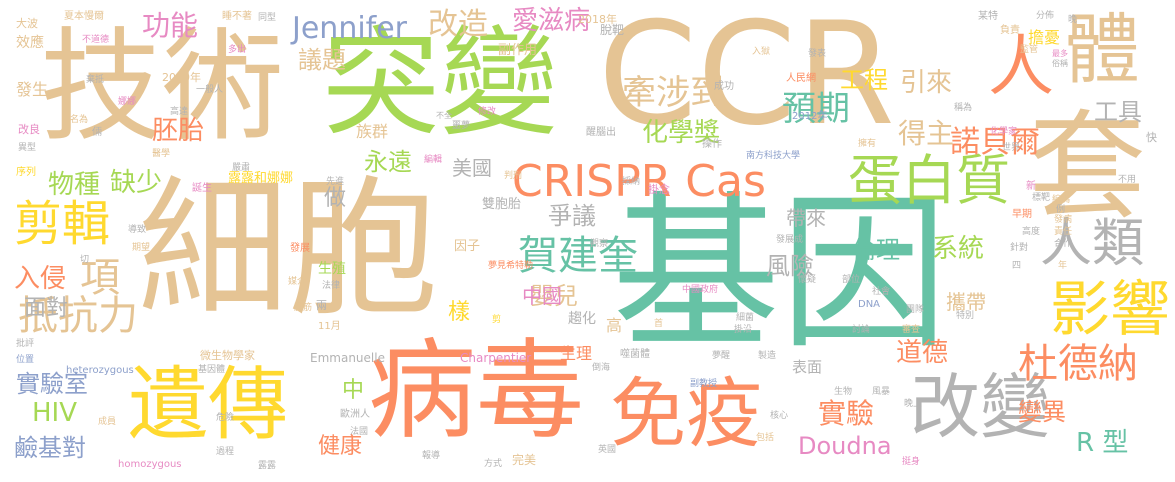  Describe the element at coordinates (867, 144) in the screenshot. I see `cloud-word: 擁有` at that location.